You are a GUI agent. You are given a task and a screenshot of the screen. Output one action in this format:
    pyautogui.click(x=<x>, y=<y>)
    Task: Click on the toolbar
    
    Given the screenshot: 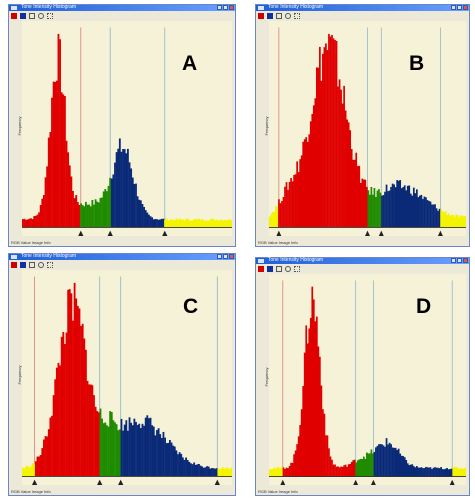 What is the action you would take?
    pyautogui.click(x=279, y=15)
    